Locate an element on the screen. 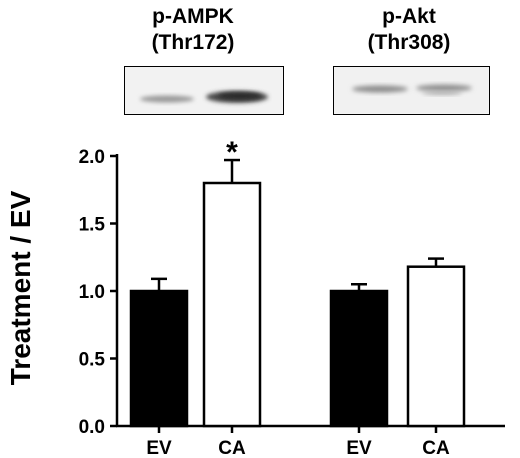 The width and height of the screenshot is (520, 458). blot-band-akt-ev is located at coordinates (380, 89).